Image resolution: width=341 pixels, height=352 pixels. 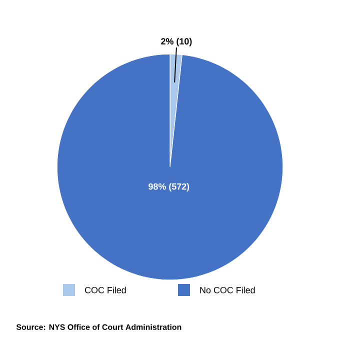 What do you see at coordinates (169, 187) in the screenshot?
I see `data-label: 98% (572)` at bounding box center [169, 187].